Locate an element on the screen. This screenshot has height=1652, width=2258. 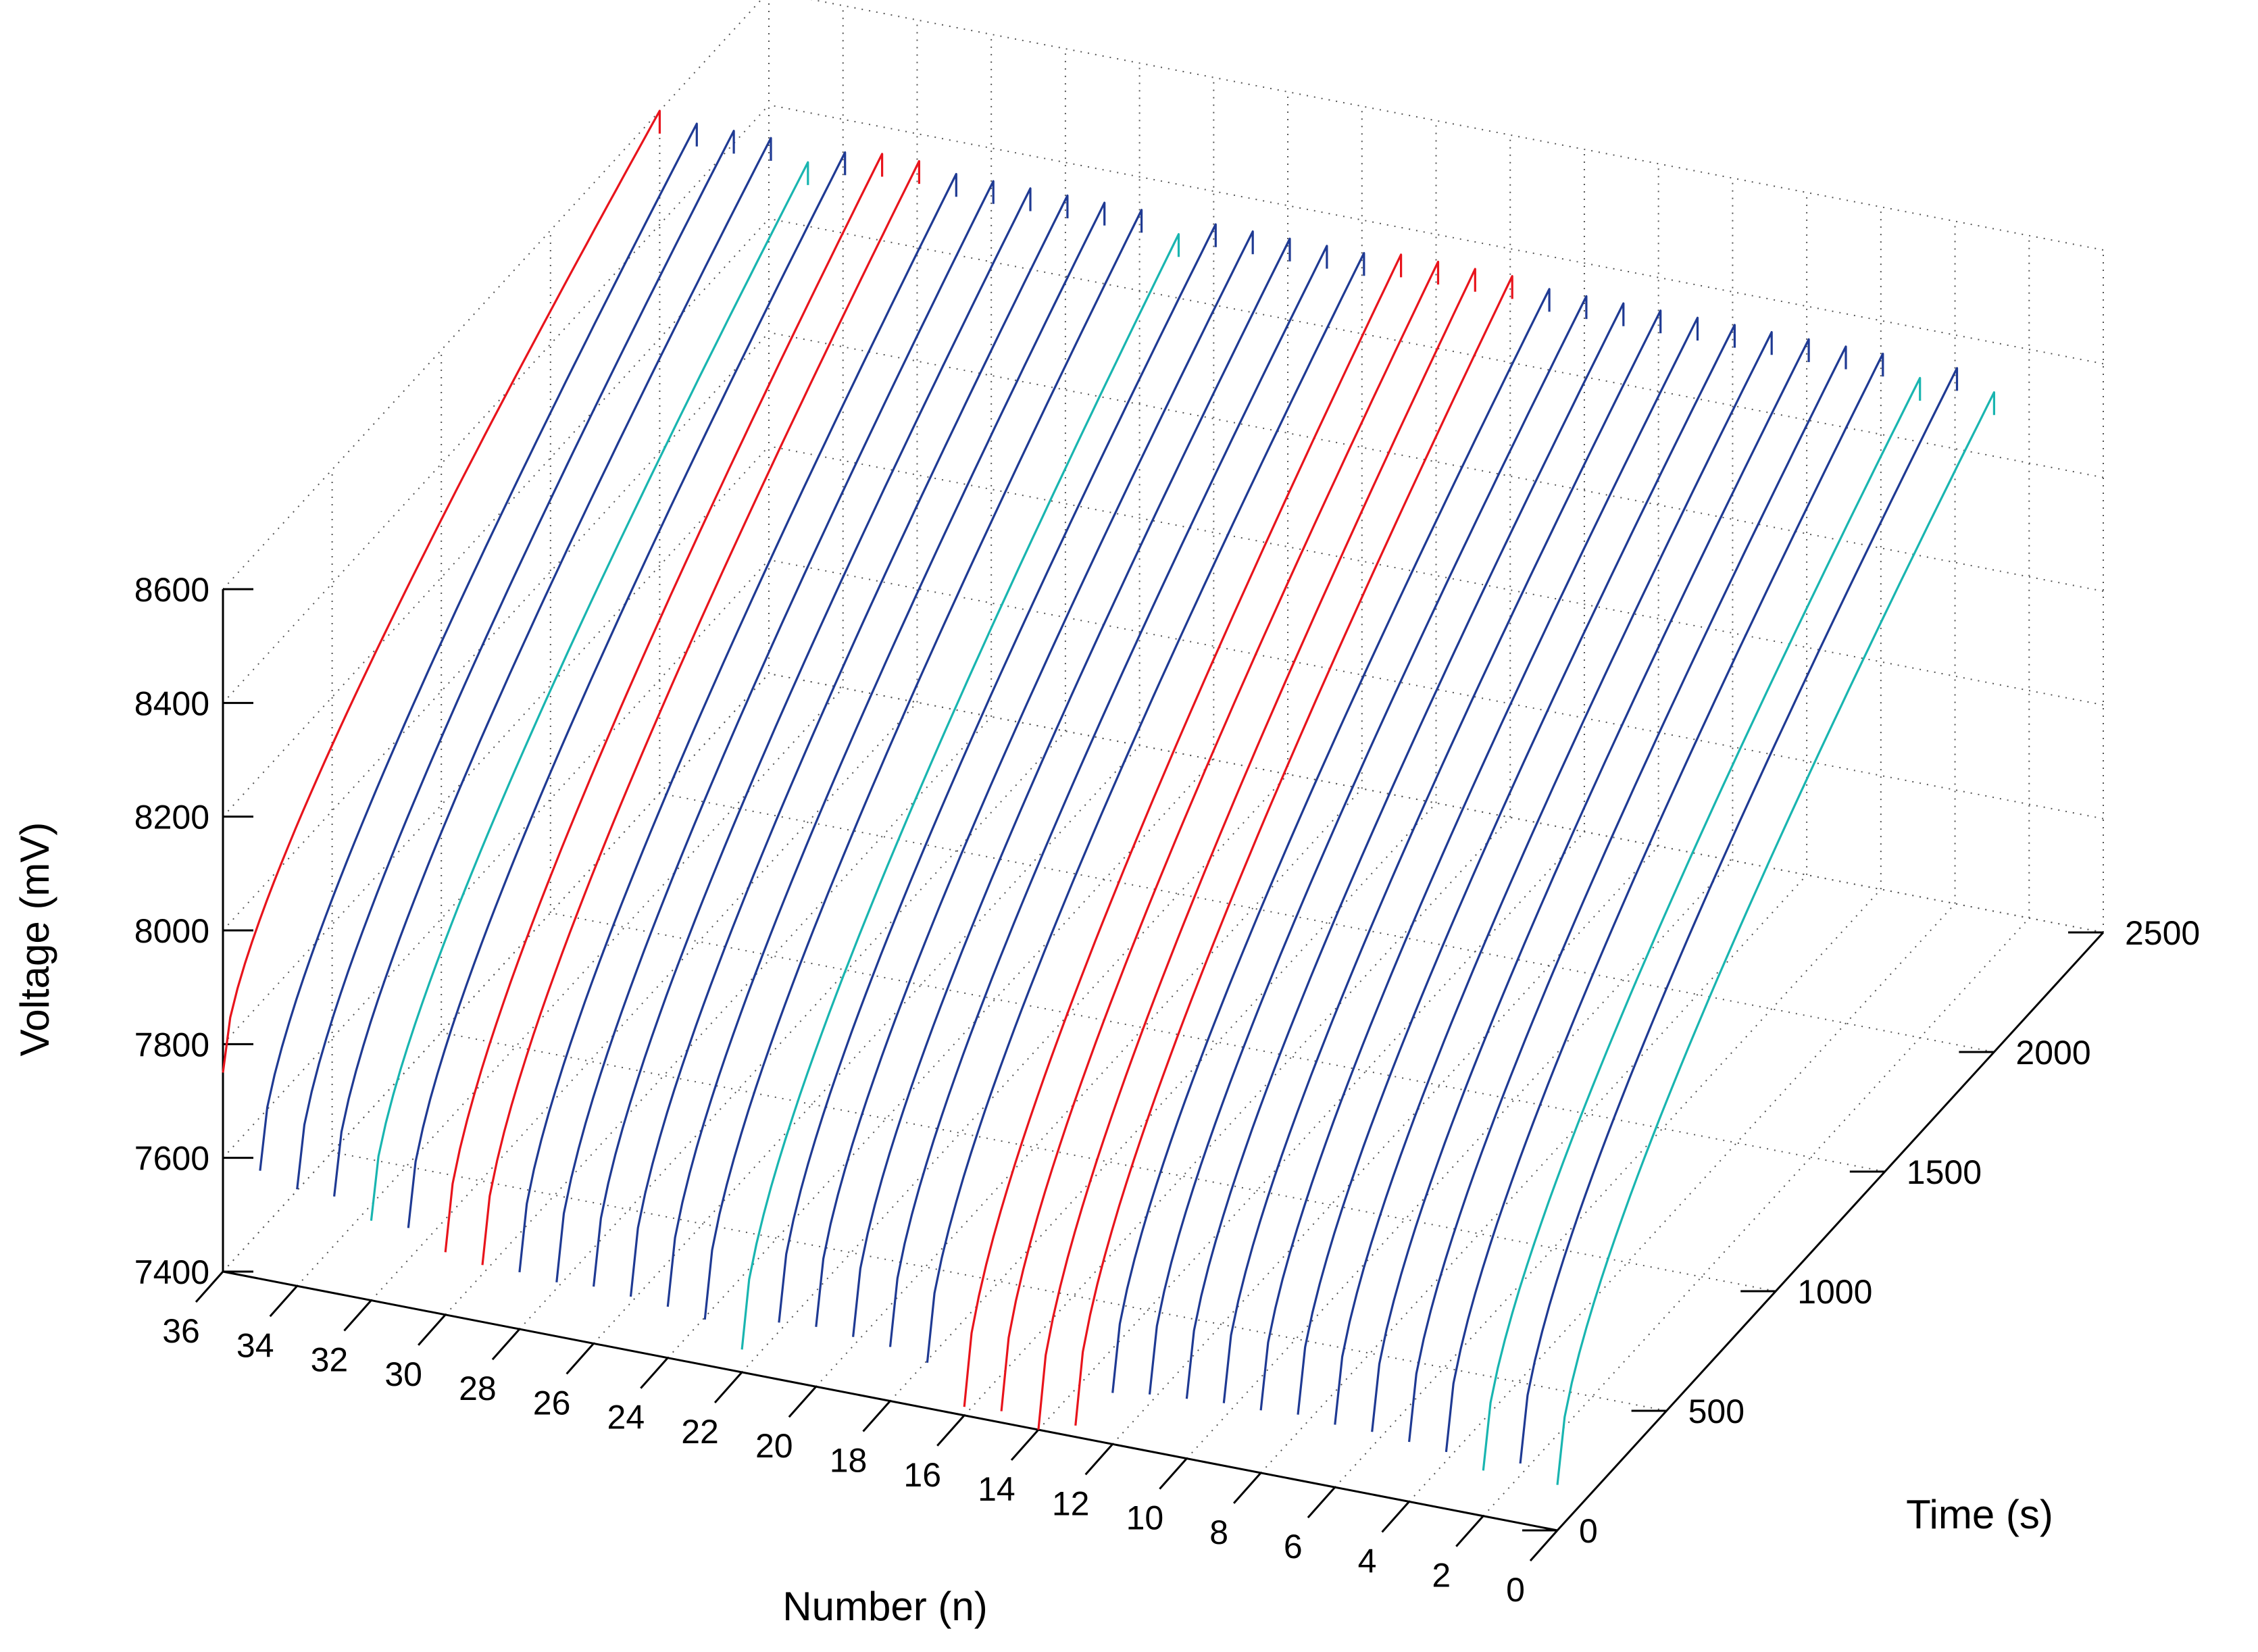
x-tick-label: 16 is located at coordinates (922, 1475).